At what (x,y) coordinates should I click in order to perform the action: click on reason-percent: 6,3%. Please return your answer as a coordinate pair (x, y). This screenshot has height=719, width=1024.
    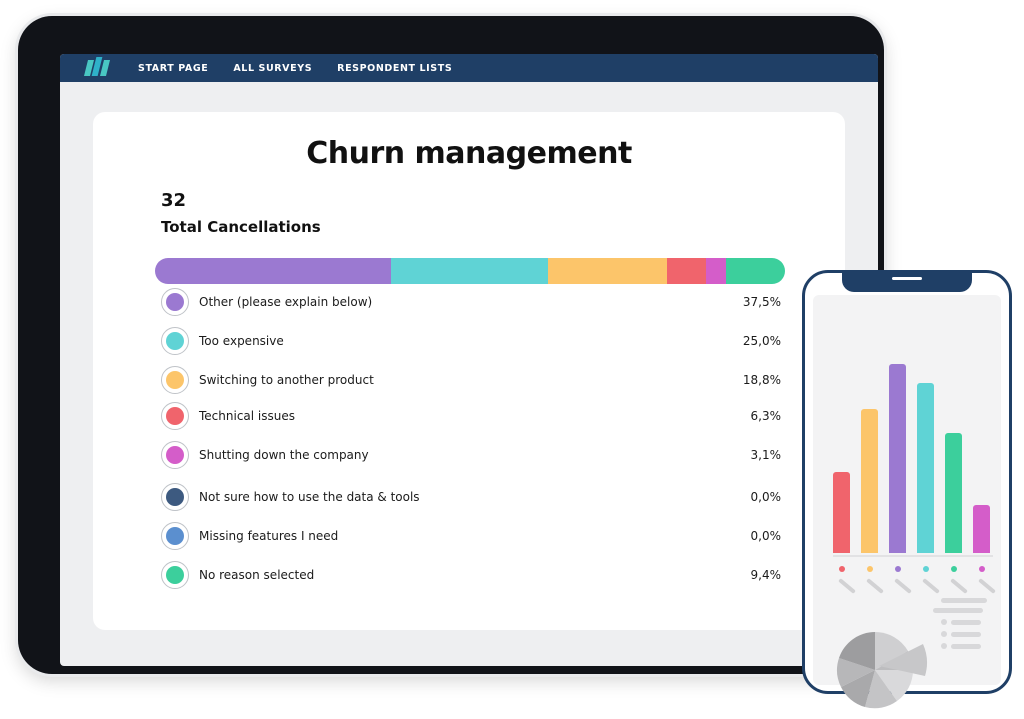
    Looking at the image, I should click on (766, 416).